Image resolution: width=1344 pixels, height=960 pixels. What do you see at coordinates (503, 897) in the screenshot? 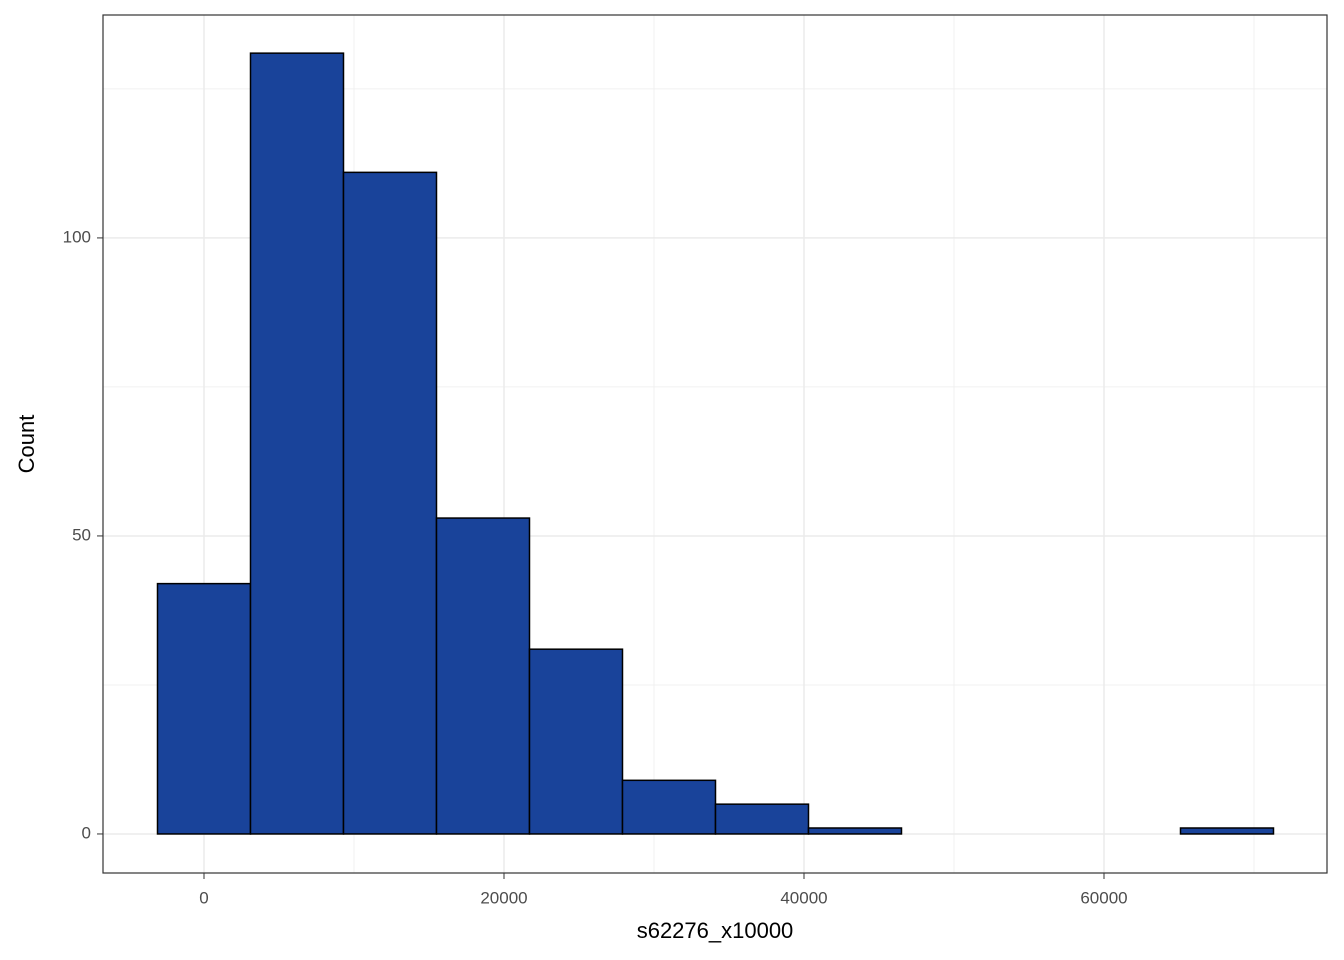
I see `x-tick-label: 20000` at bounding box center [503, 897].